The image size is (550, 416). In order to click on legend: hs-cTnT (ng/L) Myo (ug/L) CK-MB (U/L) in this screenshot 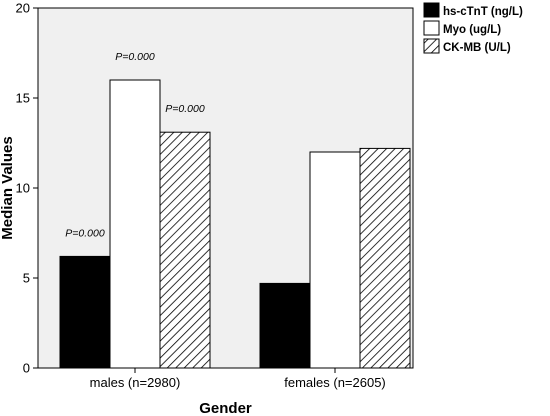, I will do `click(473, 28)`.